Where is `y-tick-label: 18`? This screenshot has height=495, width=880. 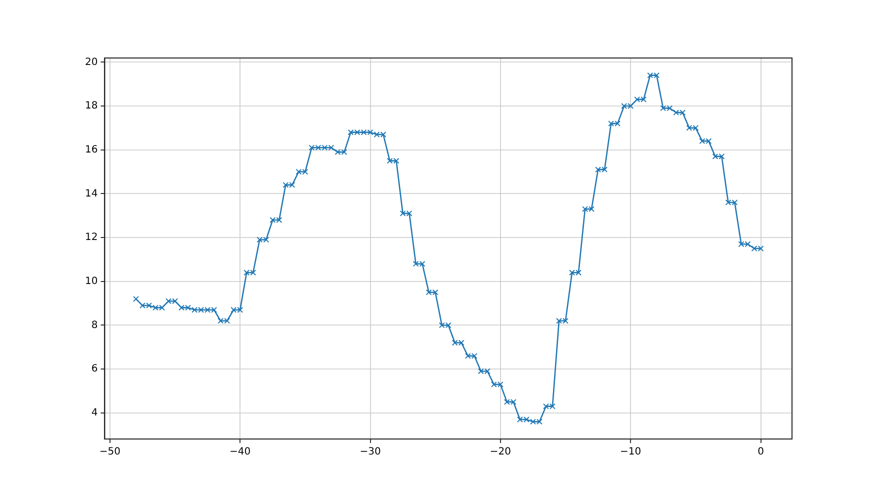 y-tick-label: 18 is located at coordinates (91, 106).